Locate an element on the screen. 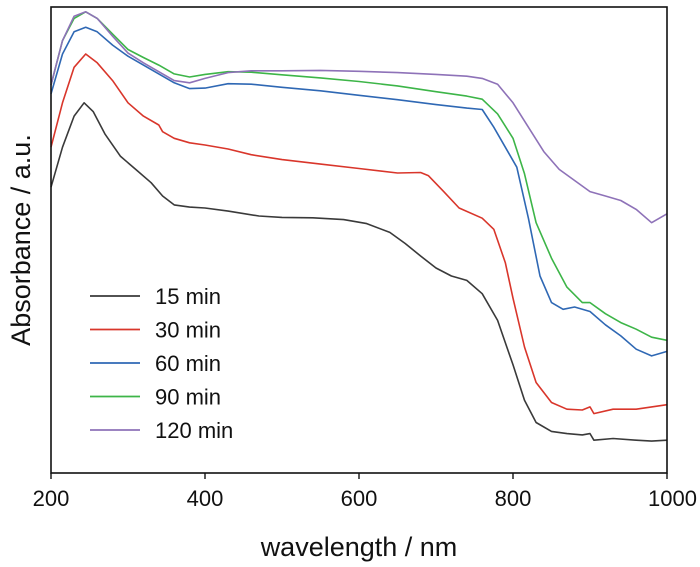 This screenshot has height=567, width=700. legend-label-0: 15 min is located at coordinates (188, 296).